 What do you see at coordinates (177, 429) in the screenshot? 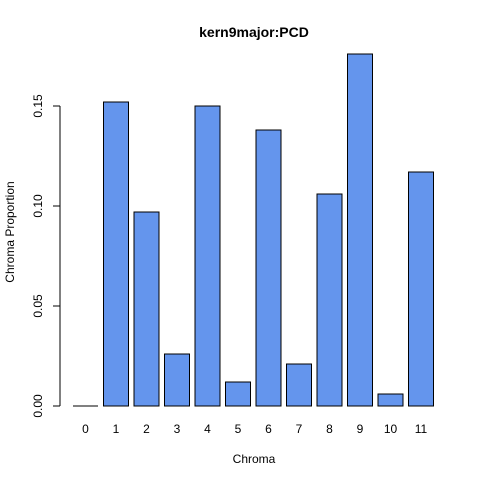
I see `x-tick-label: 3` at bounding box center [177, 429].